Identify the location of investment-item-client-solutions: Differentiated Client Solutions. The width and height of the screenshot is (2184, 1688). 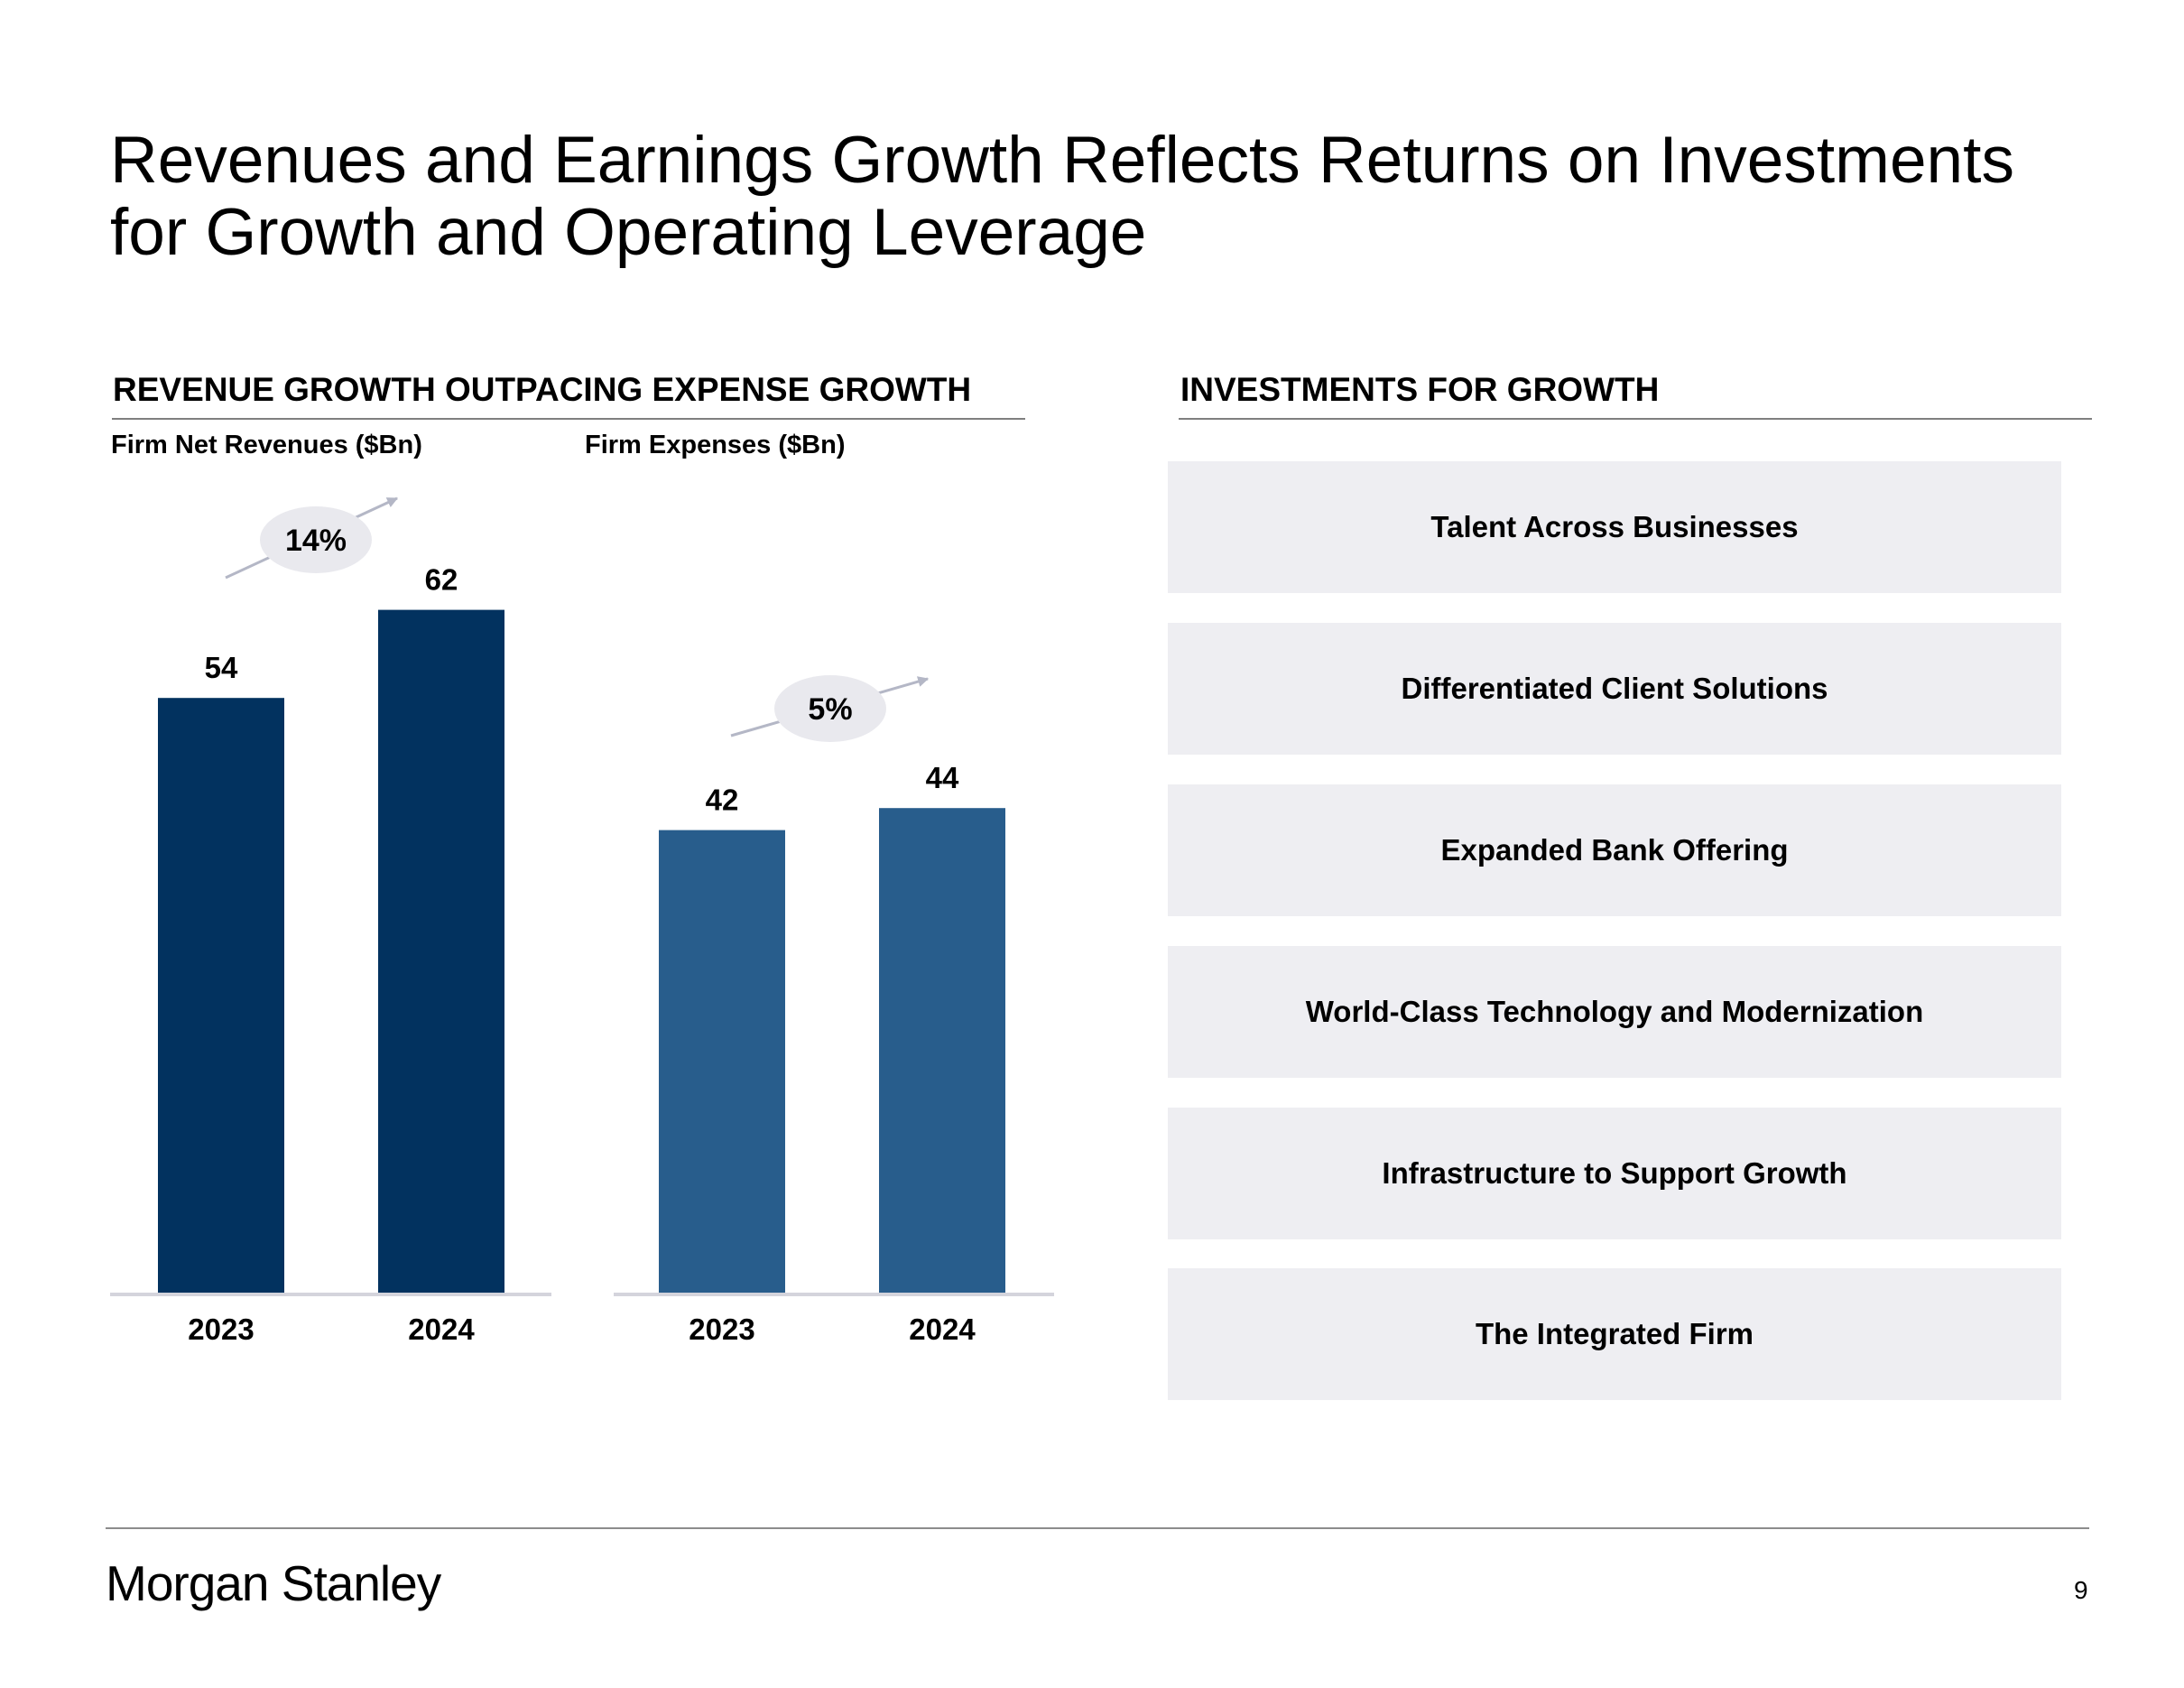
(1614, 689).